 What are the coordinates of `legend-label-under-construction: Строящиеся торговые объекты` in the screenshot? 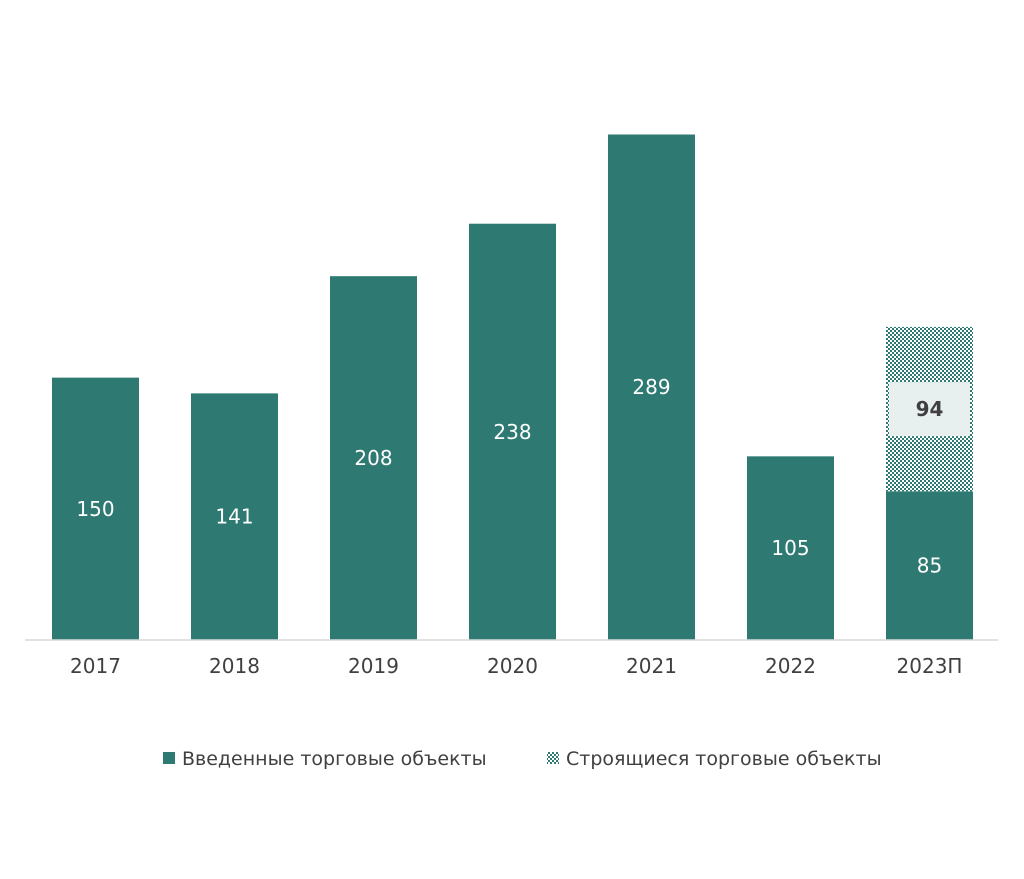 It's located at (724, 759).